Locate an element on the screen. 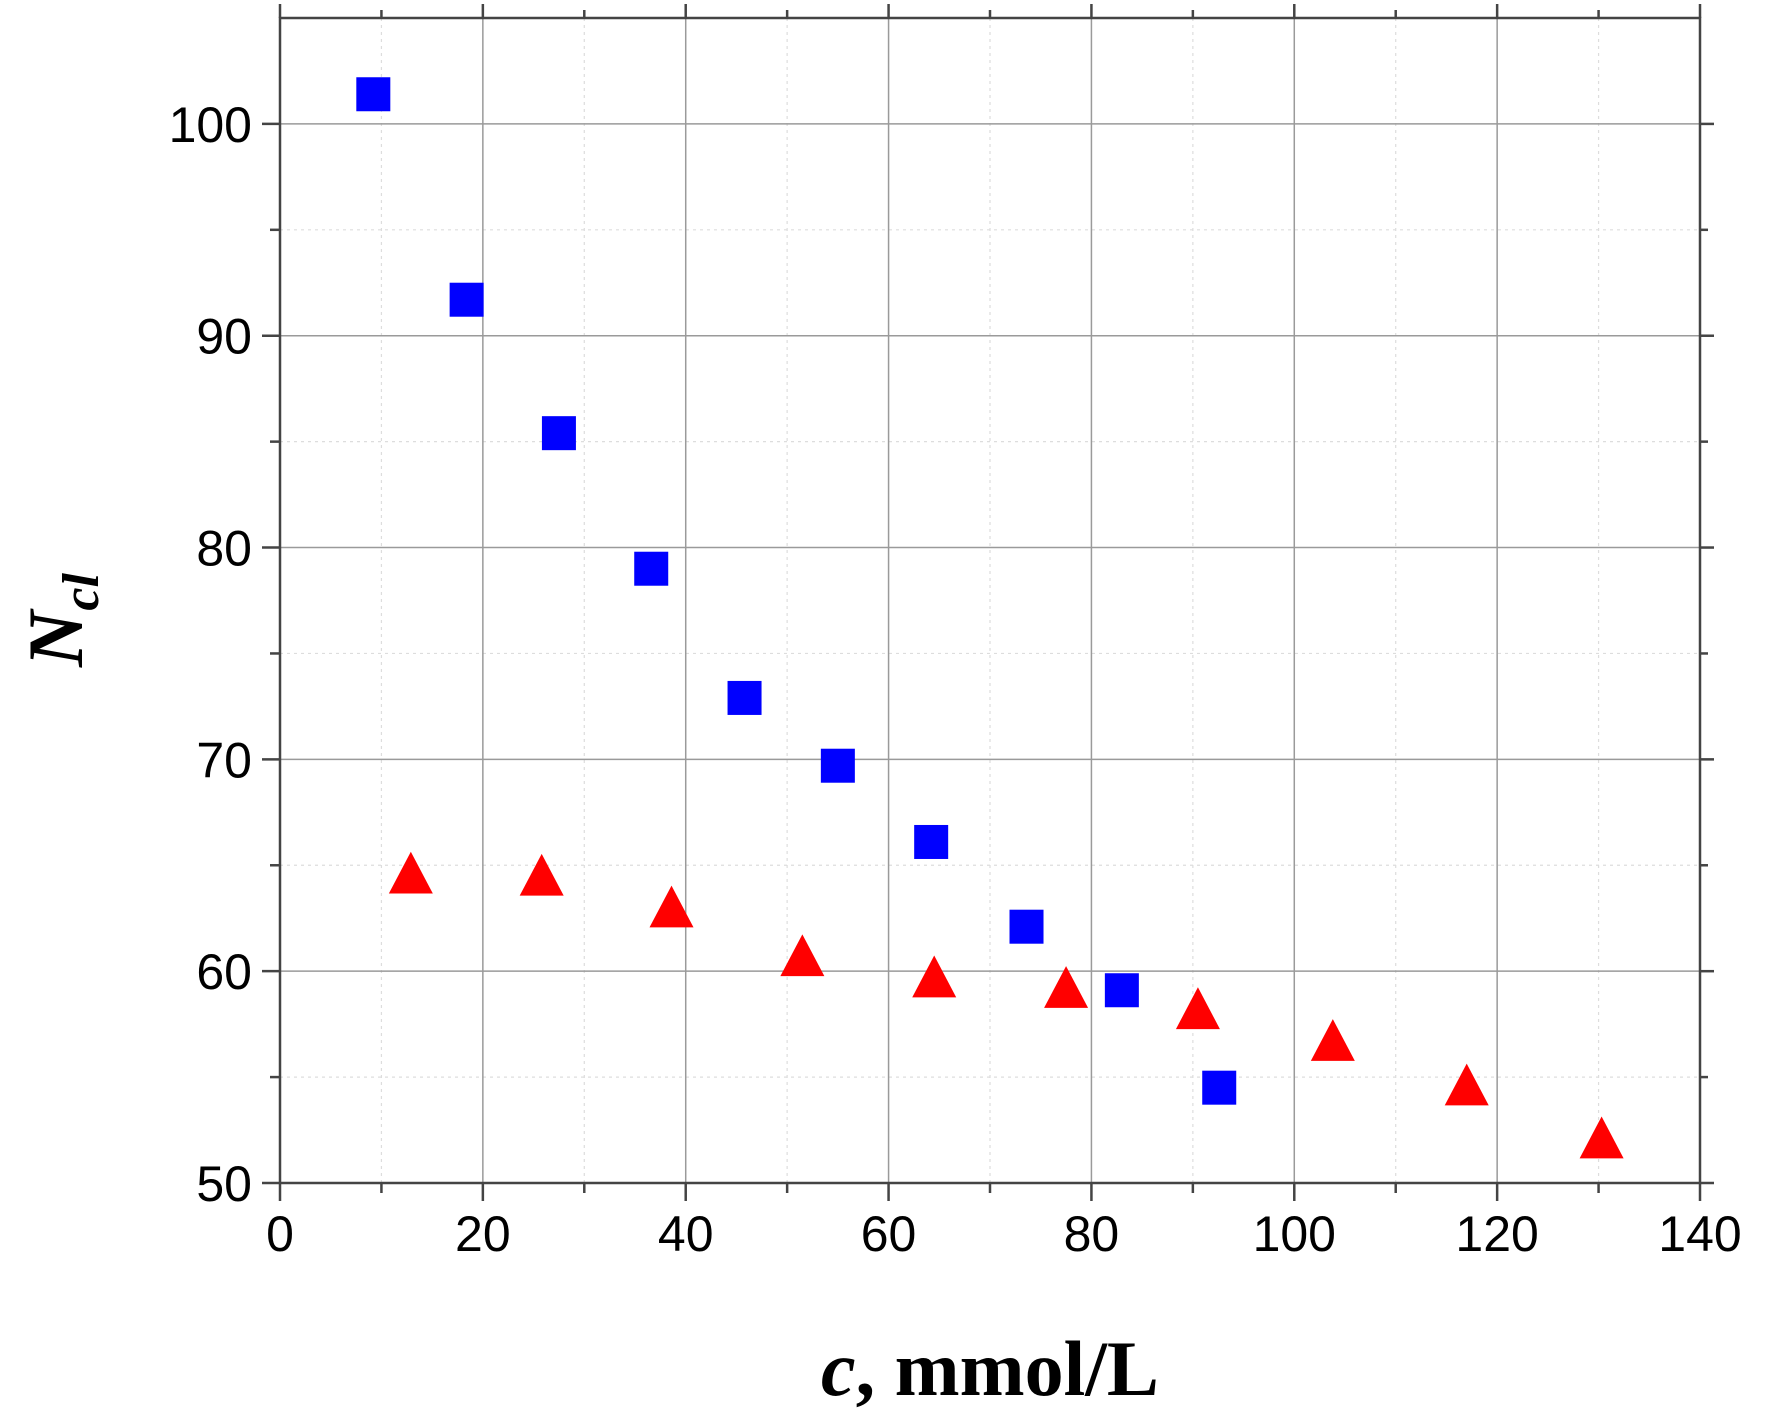 Image resolution: width=1766 pixels, height=1427 pixels. x-axis-title: c, mmol/L is located at coordinates (990, 1368).